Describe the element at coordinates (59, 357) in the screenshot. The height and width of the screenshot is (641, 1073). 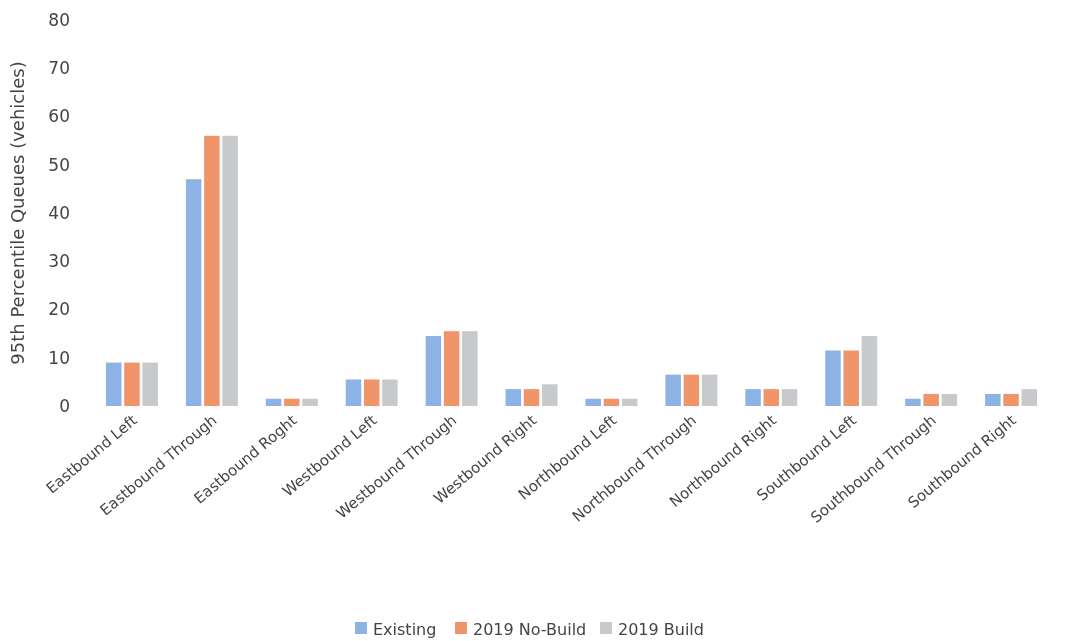
I see `y-tick-label: 10` at that location.